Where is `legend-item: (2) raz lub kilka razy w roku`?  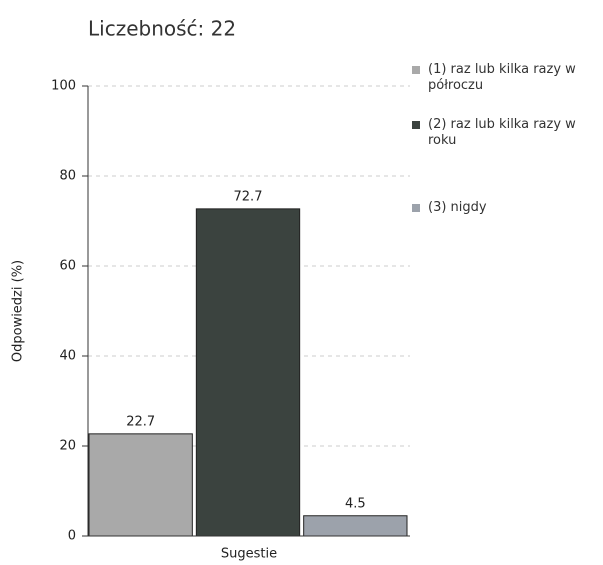
legend-item: (2) raz lub kilka razy w roku is located at coordinates (507, 133).